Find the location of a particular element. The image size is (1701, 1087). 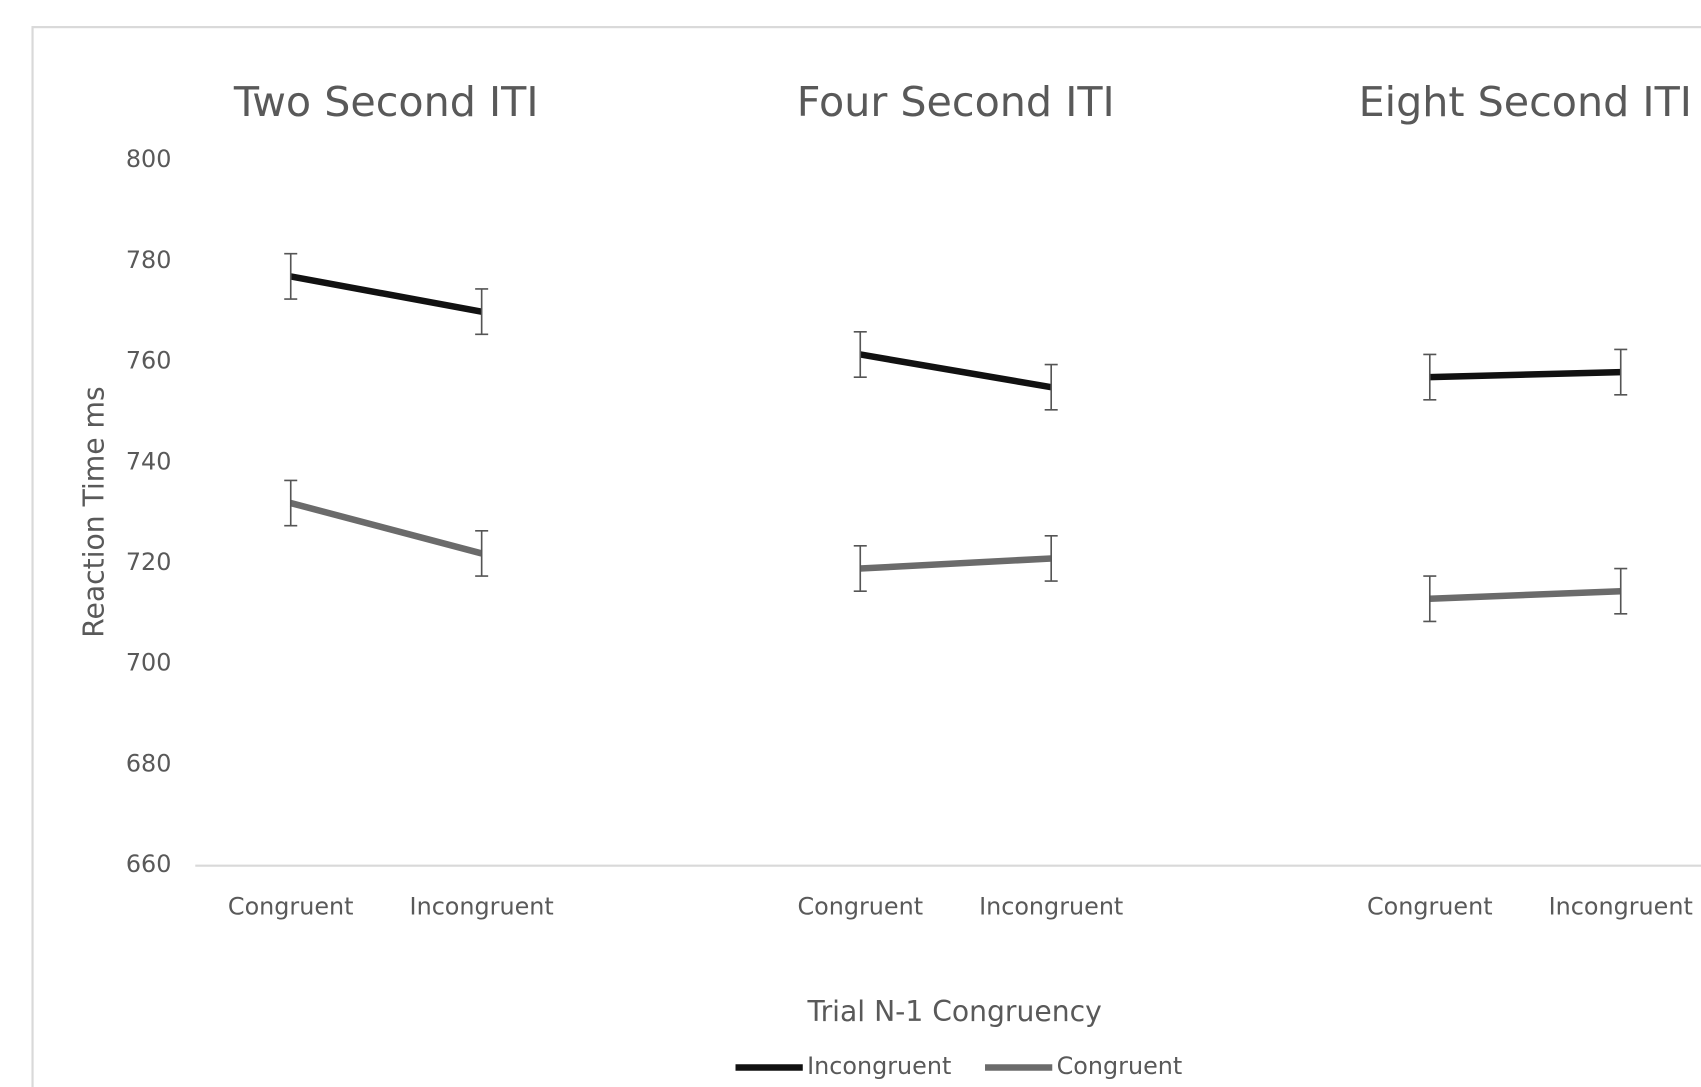

y-tick-label: 700 is located at coordinates (149, 663).